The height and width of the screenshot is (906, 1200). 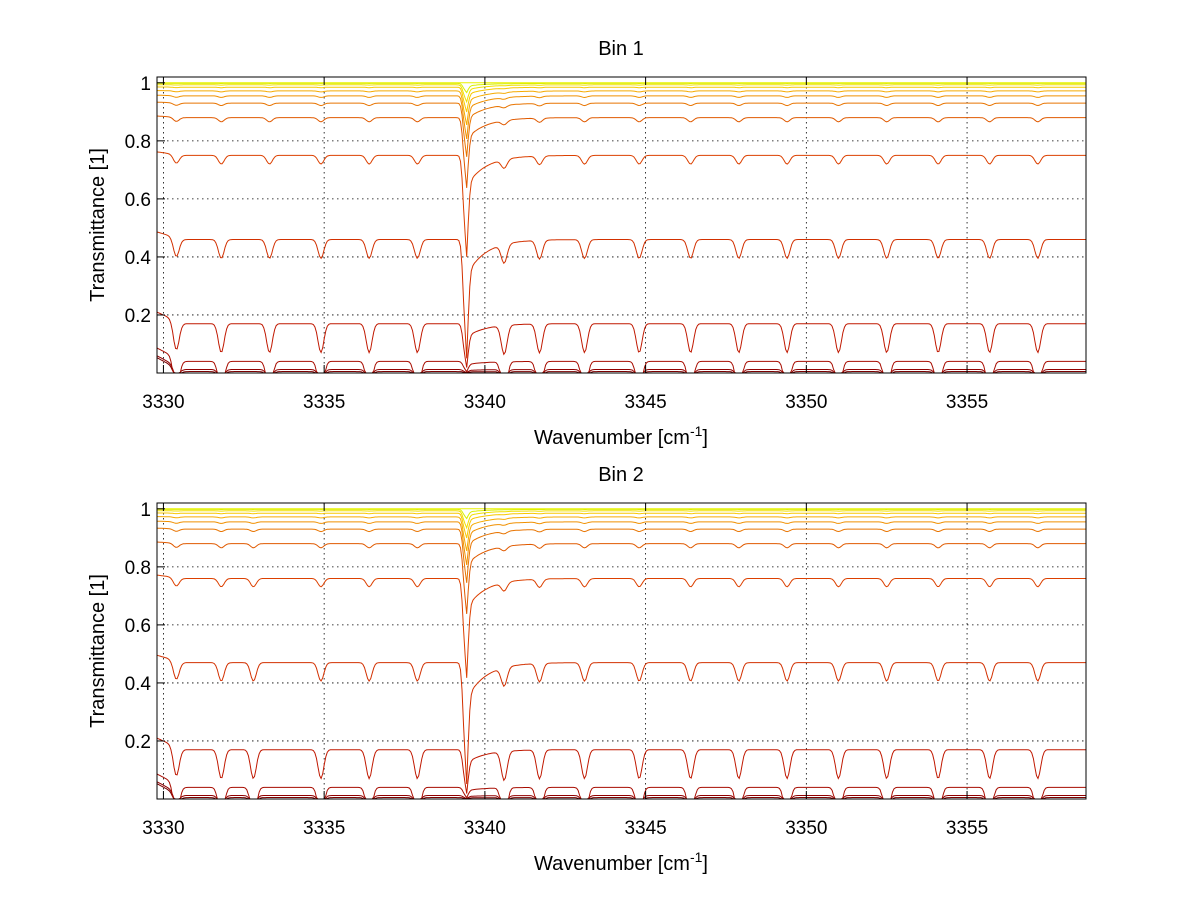 What do you see at coordinates (621, 475) in the screenshot?
I see `chart-title: Bin 2` at bounding box center [621, 475].